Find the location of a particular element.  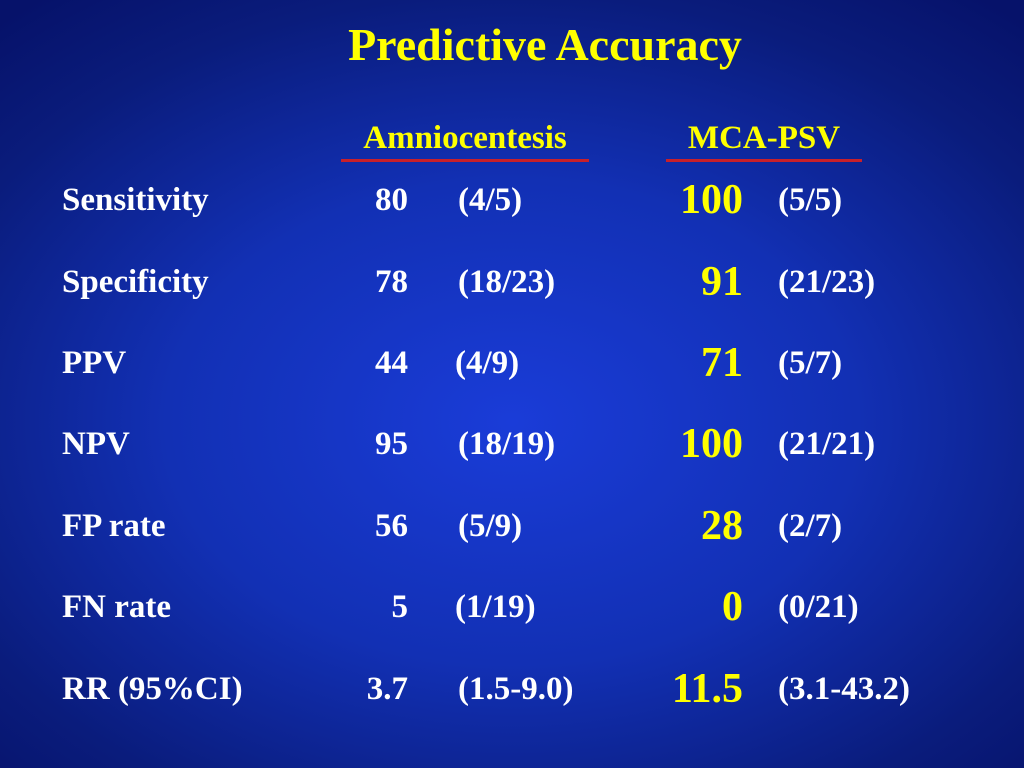

mca-psv-ratio: (2/7) is located at coordinates (810, 526).